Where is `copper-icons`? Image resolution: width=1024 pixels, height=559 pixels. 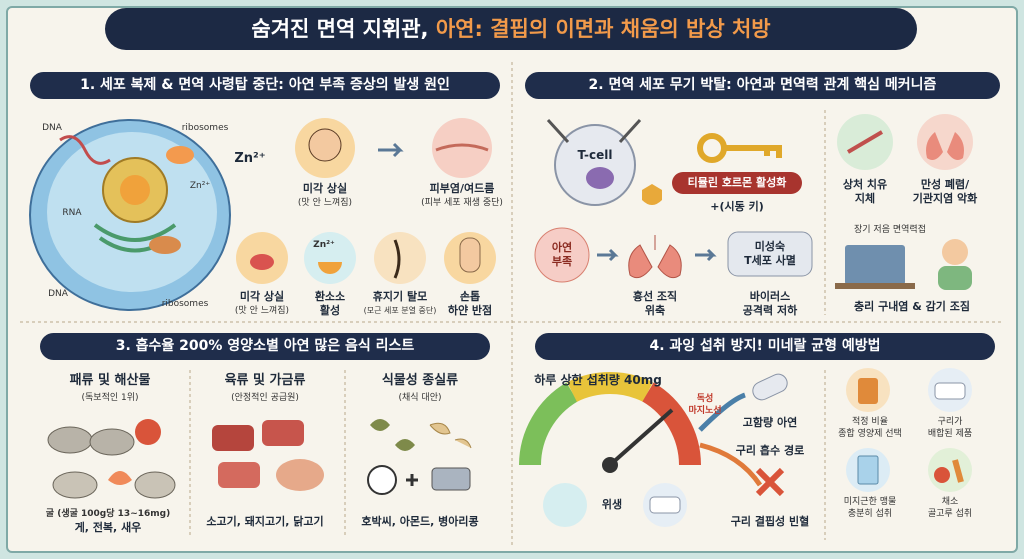
copper-icons is located at coordinates (665, 450).